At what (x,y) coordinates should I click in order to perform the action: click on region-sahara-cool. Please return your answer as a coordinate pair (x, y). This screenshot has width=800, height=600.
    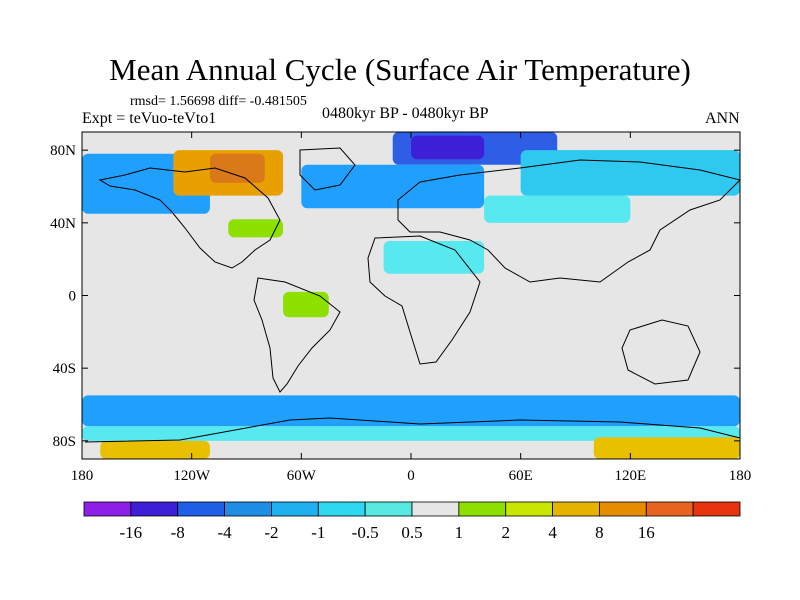
    Looking at the image, I should click on (434, 257).